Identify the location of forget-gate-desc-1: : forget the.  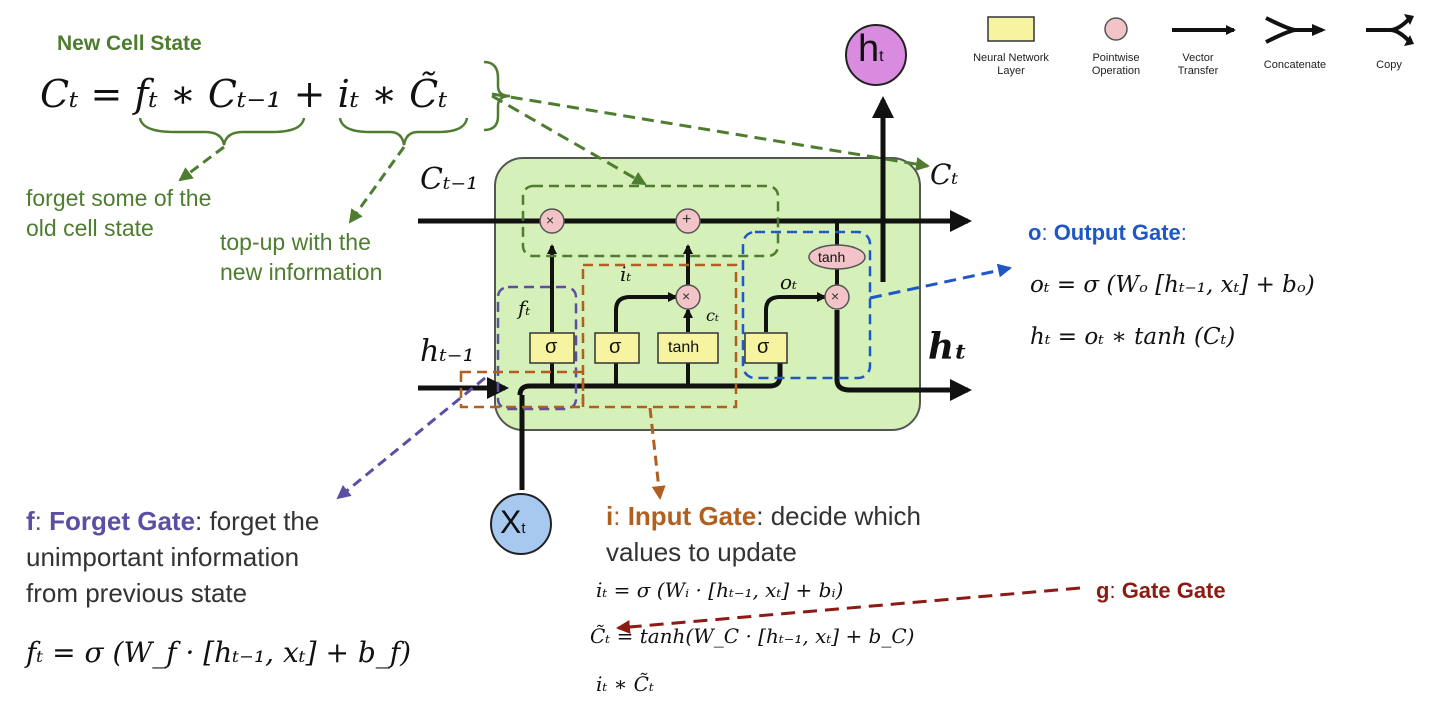
(257, 521).